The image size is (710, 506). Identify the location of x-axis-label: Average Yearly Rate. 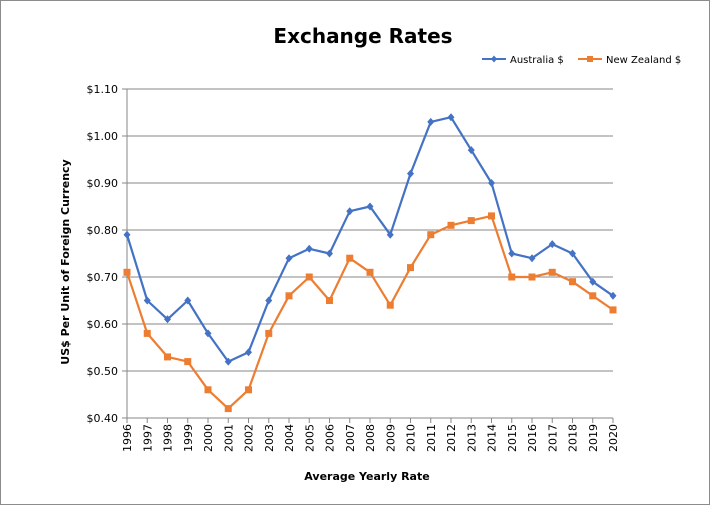
(366, 476).